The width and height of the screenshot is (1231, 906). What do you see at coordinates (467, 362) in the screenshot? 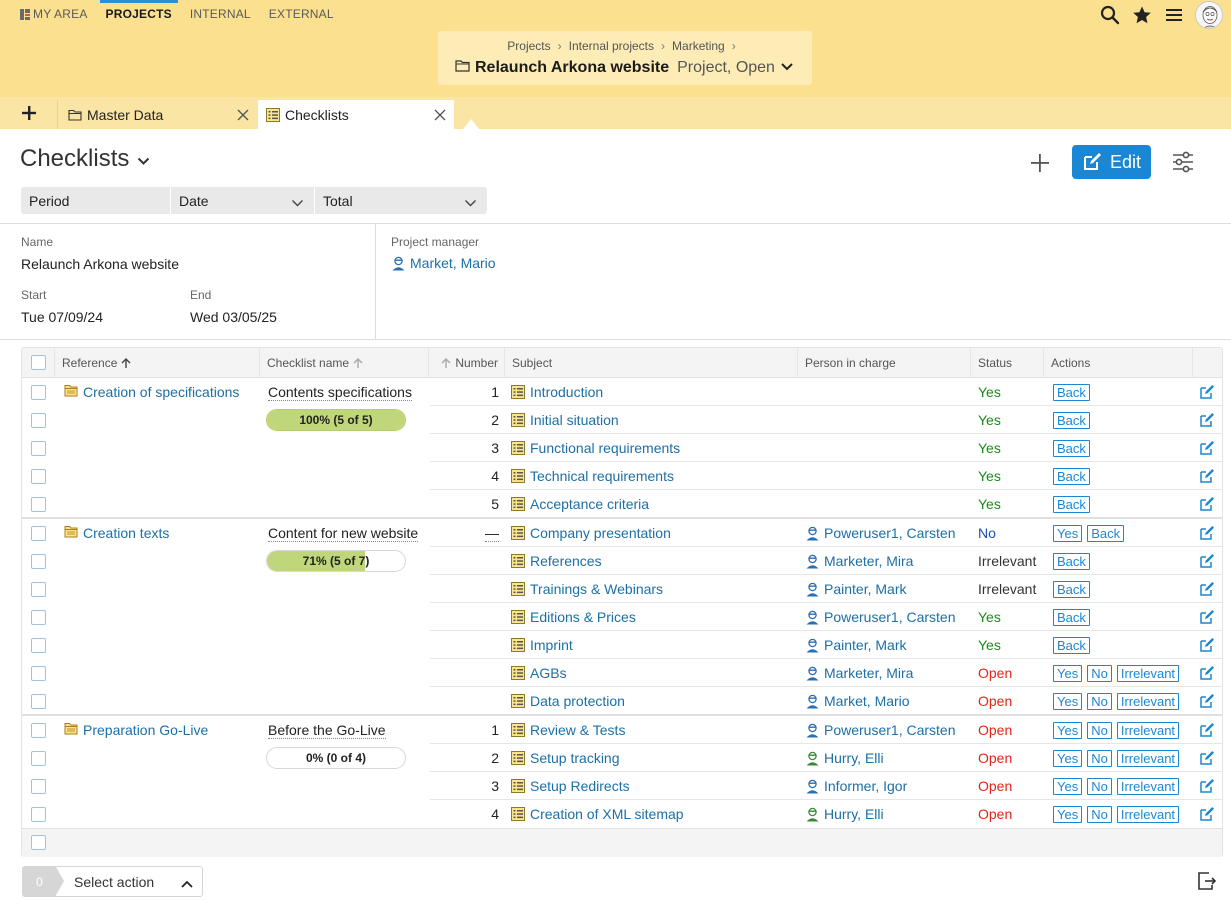
I see `col-number: Number` at bounding box center [467, 362].